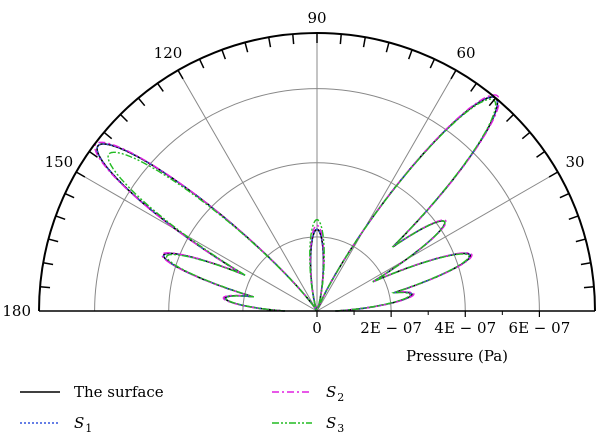 This screenshot has height=439, width=600. I want to click on legend-label-2: S1, so click(83, 424).